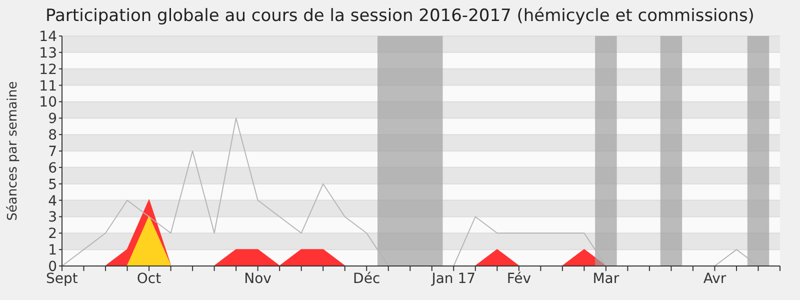  What do you see at coordinates (453, 278) in the screenshot?
I see `x-tick-label: Jan 17` at bounding box center [453, 278].